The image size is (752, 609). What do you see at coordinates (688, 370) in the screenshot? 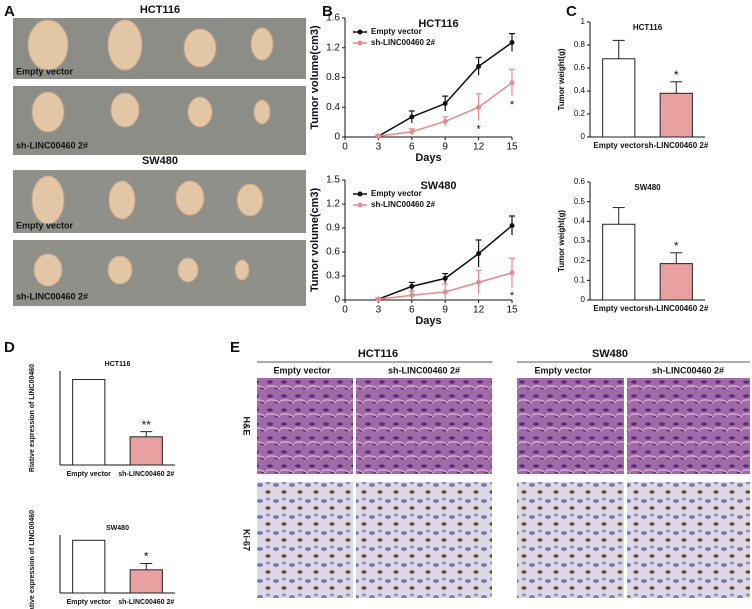
I see `histology-column: sh-LINC00460 2#` at bounding box center [688, 370].